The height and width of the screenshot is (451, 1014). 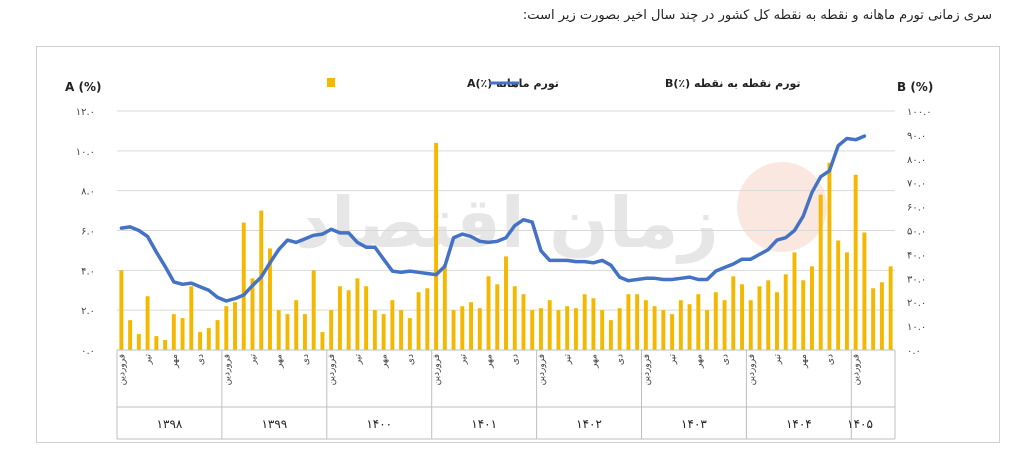 I want to click on year-label: ۱۳۹۹, so click(x=274, y=424).